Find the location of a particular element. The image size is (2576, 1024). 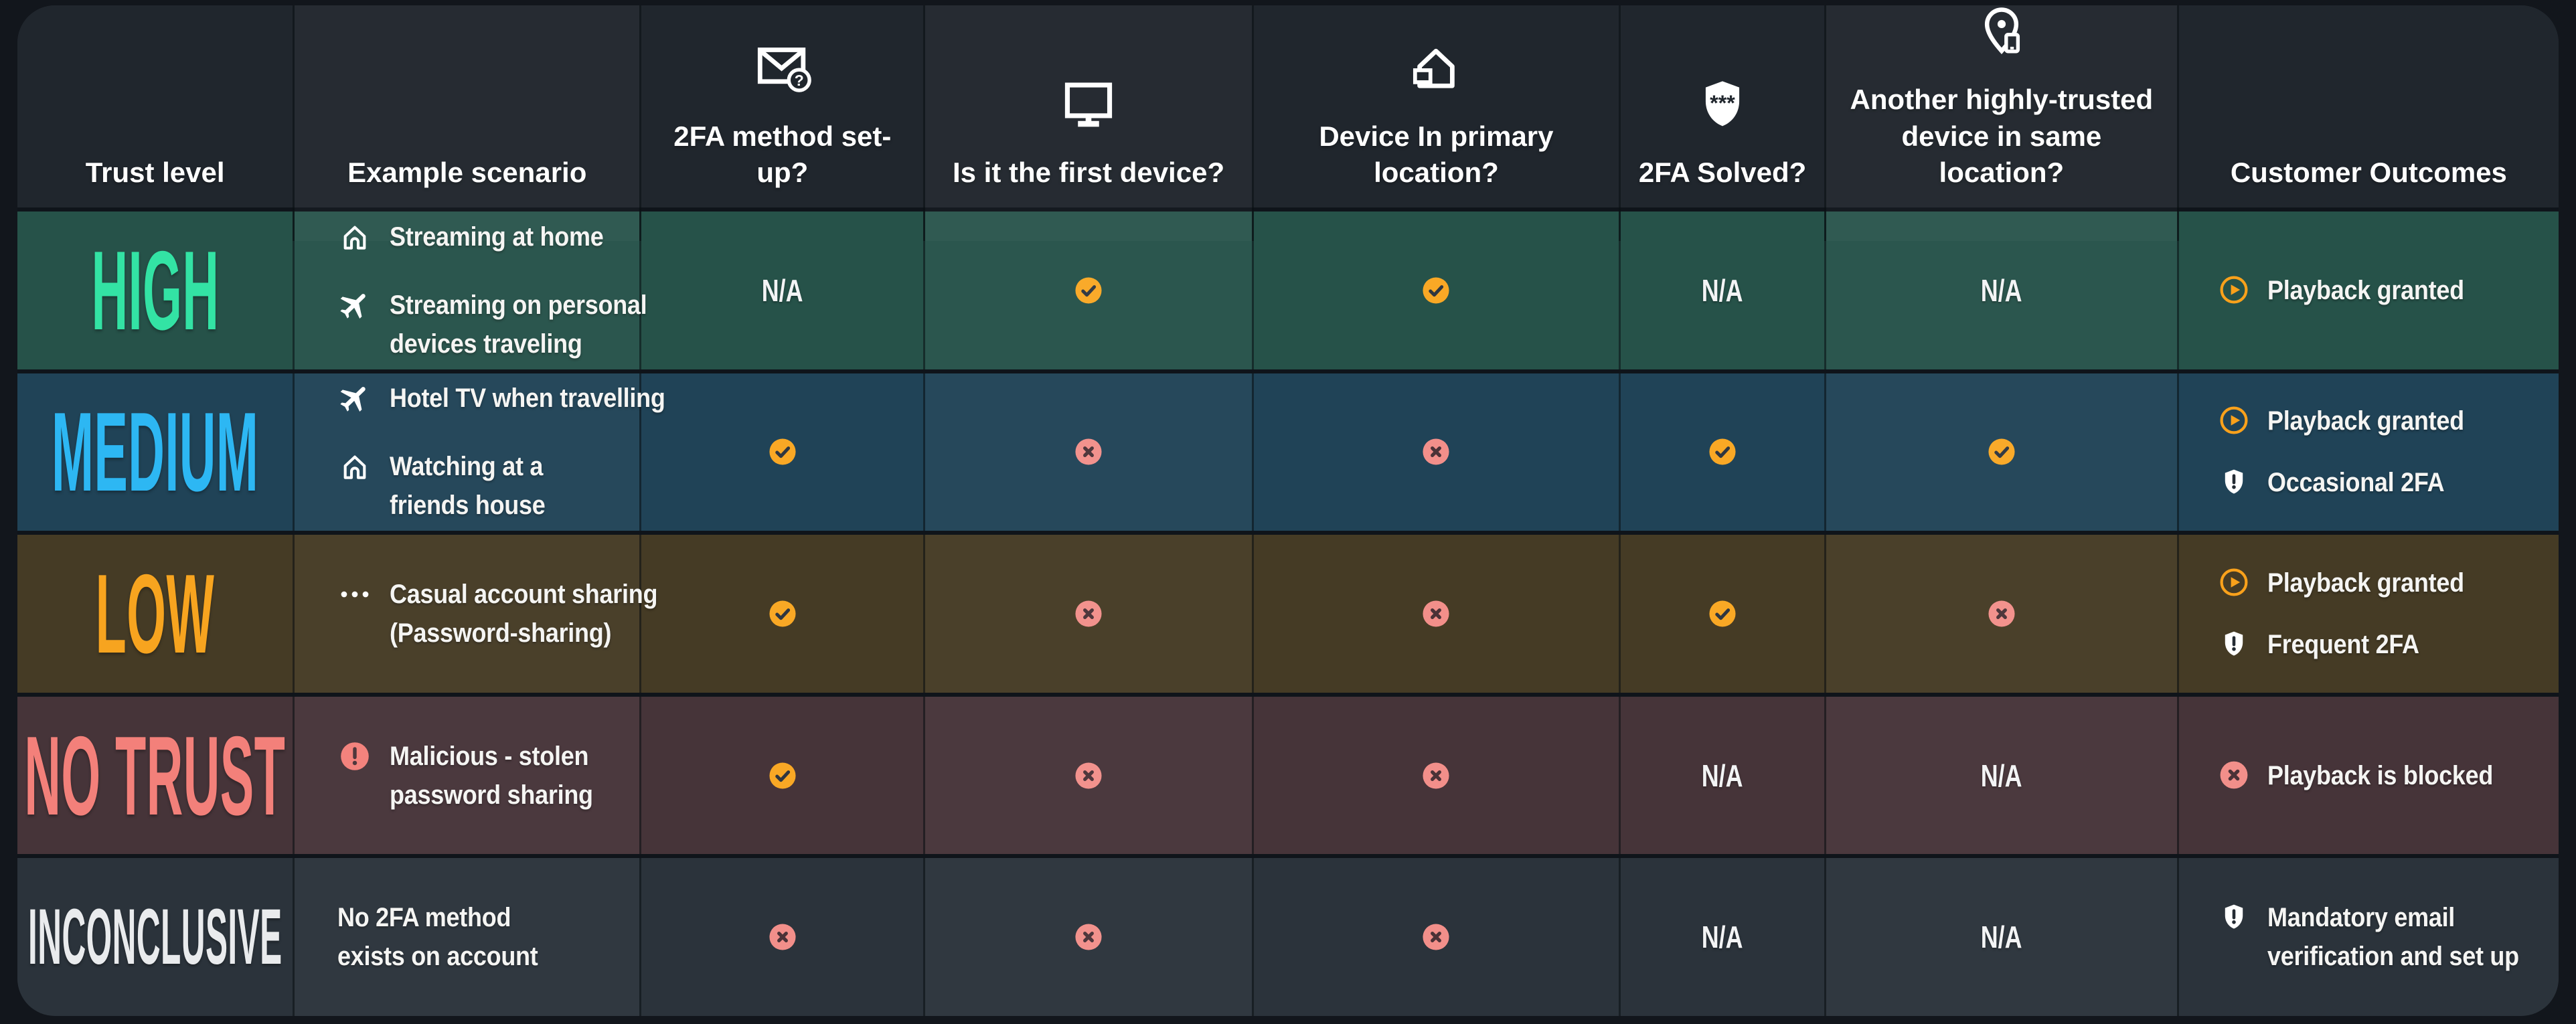

cell-trust-level: NO TRUST is located at coordinates (156, 775).